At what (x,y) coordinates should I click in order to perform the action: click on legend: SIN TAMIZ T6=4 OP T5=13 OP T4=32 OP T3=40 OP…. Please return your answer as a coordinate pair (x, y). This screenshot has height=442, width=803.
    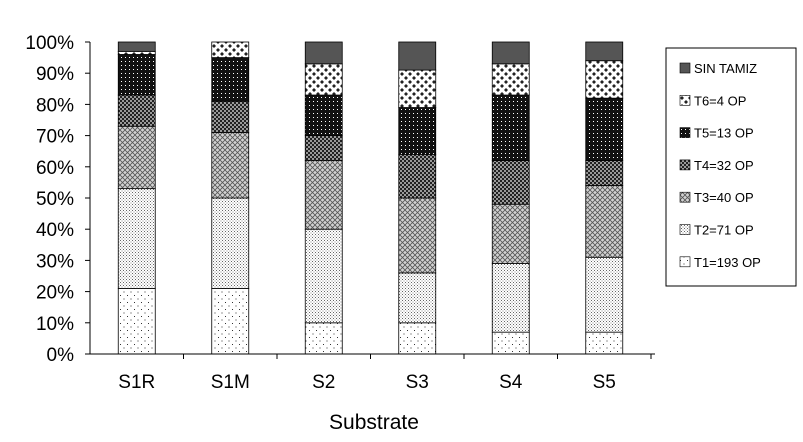
    Looking at the image, I should click on (731, 167).